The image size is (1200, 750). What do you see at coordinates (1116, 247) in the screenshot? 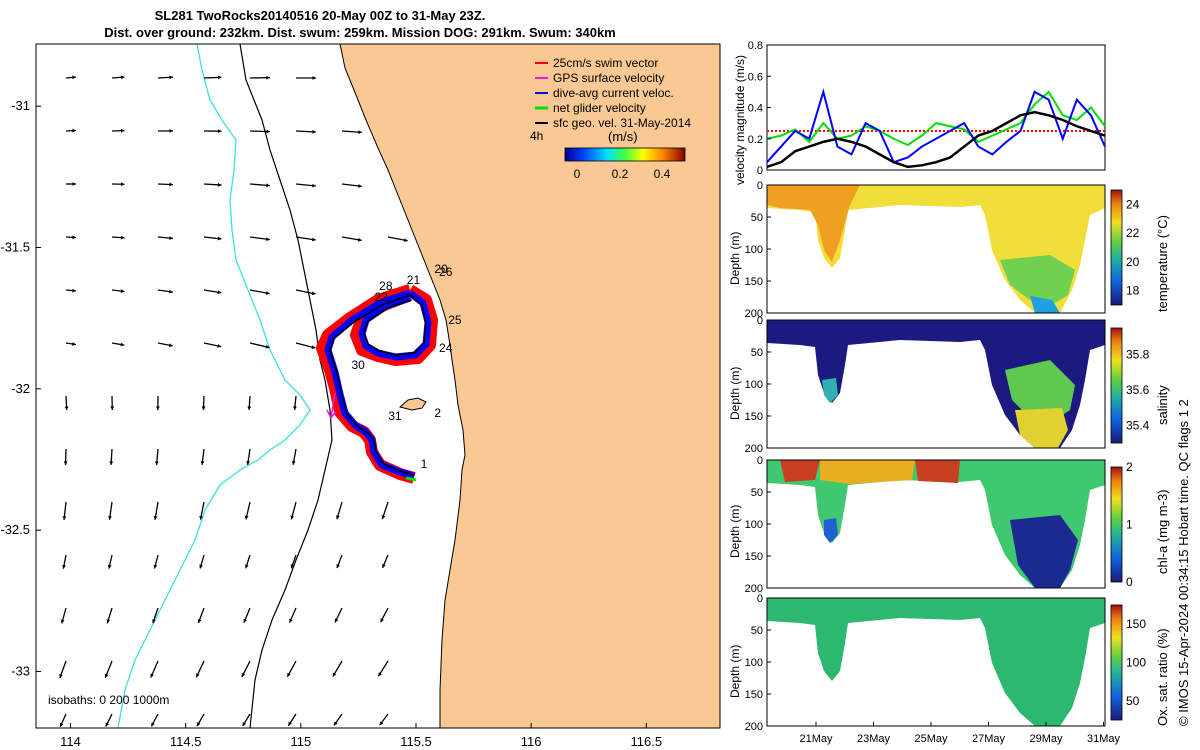
I see `temperature-colorbar` at bounding box center [1116, 247].